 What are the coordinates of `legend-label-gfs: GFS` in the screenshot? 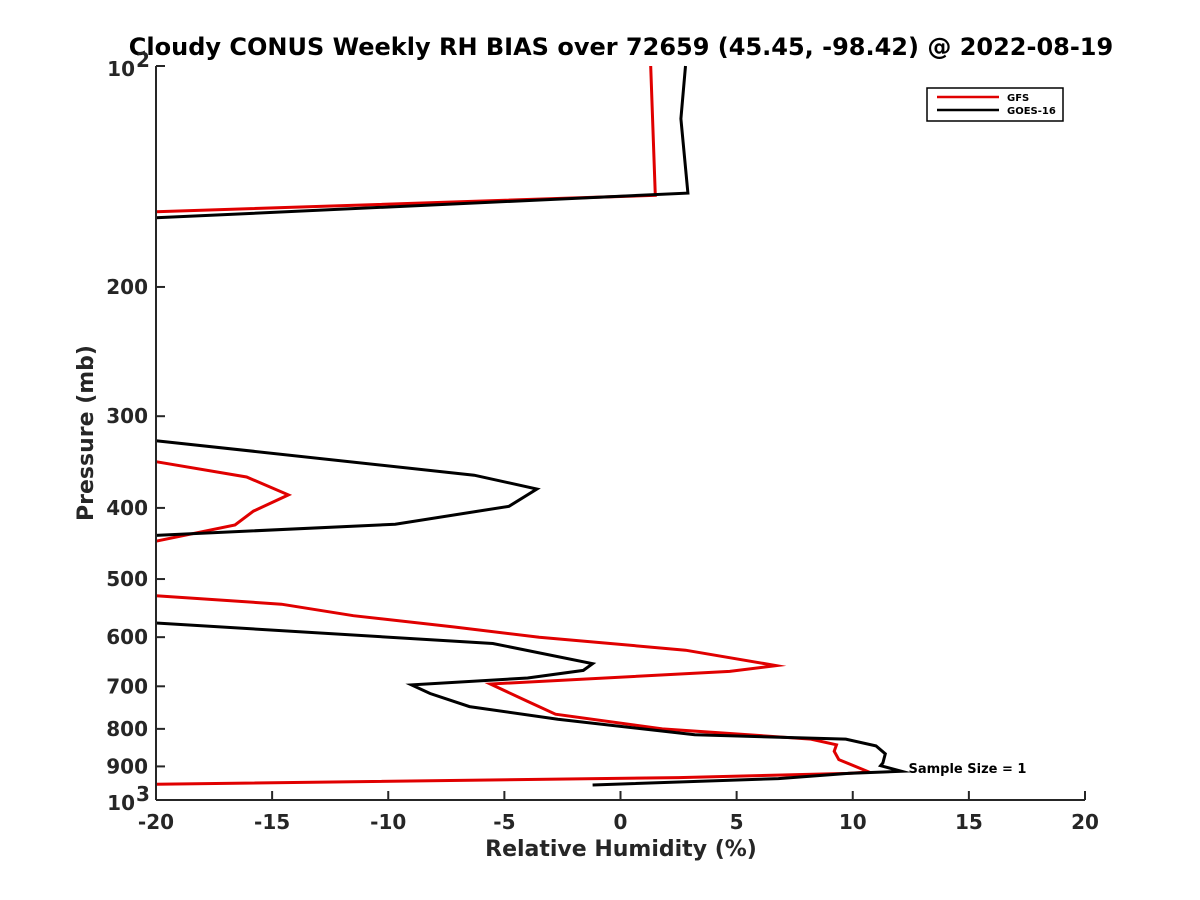 It's located at (1018, 98).